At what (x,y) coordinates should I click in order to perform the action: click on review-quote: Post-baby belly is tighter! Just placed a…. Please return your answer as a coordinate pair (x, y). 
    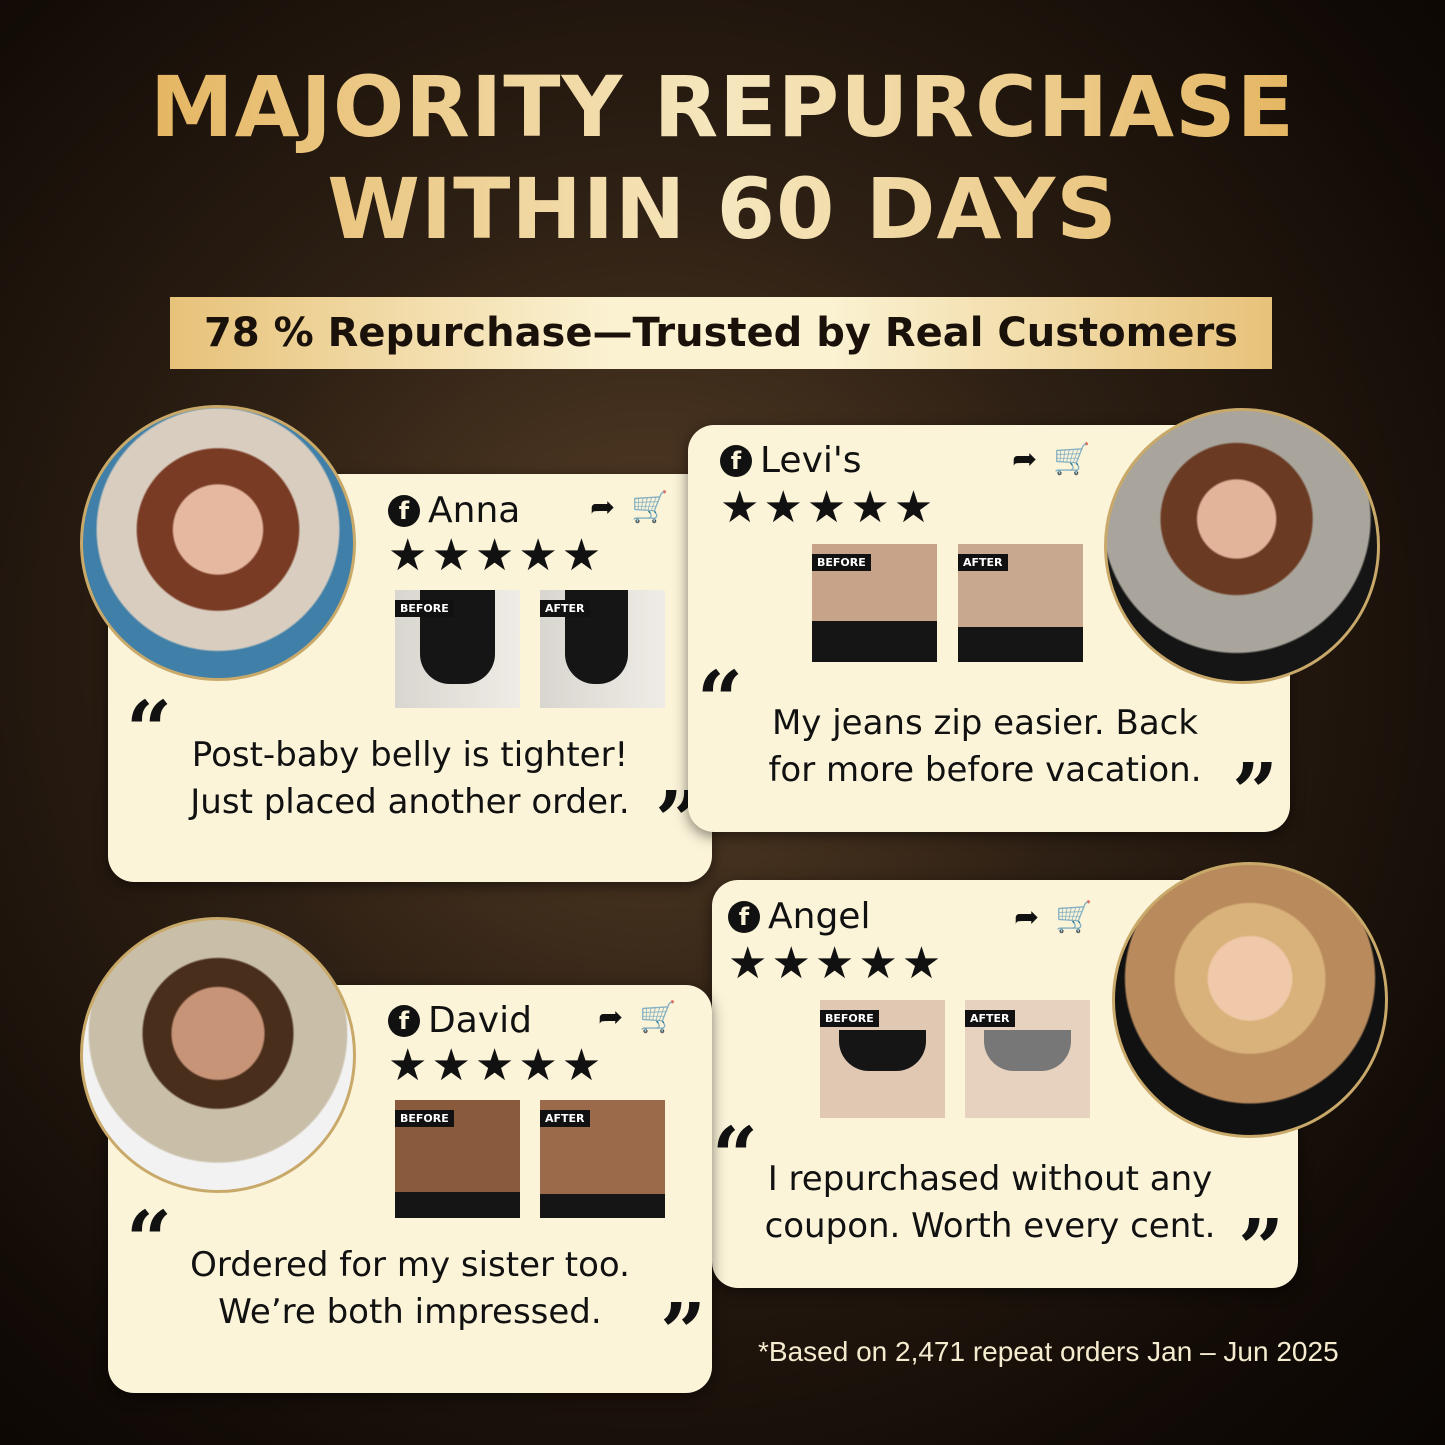
    Looking at the image, I should click on (410, 779).